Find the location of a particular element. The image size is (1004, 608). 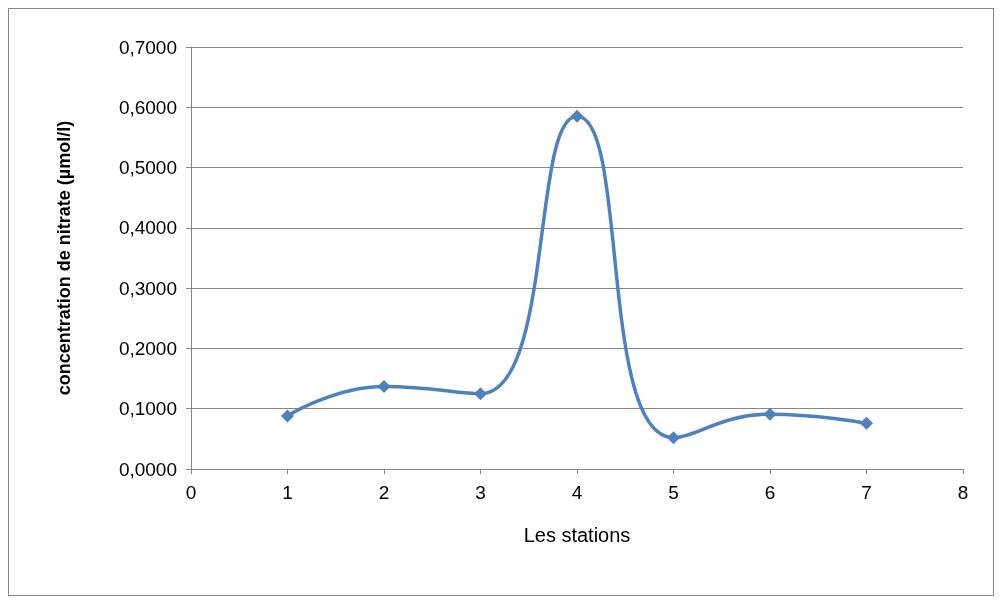

y-tick-label: 0,4000 is located at coordinates (147, 228).